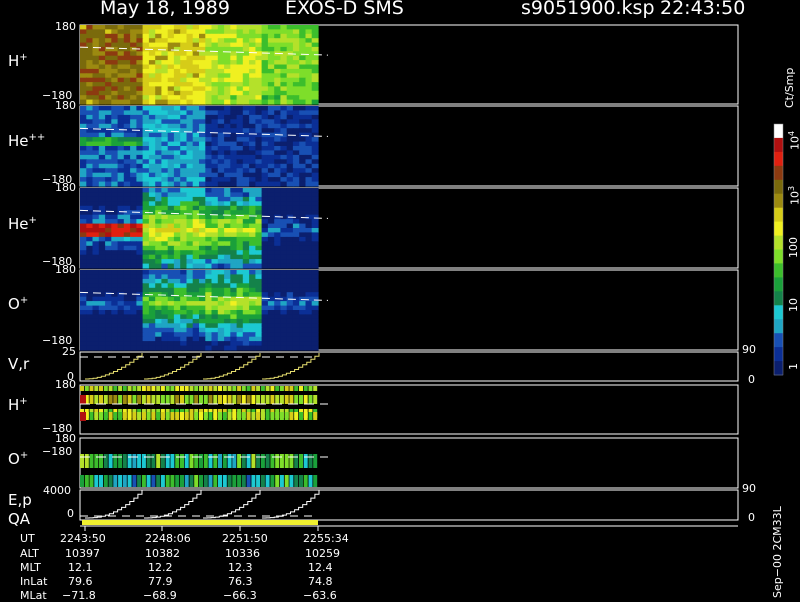 The width and height of the screenshot is (800, 602). I want to click on label-o-plus-2: O+, so click(18, 459).